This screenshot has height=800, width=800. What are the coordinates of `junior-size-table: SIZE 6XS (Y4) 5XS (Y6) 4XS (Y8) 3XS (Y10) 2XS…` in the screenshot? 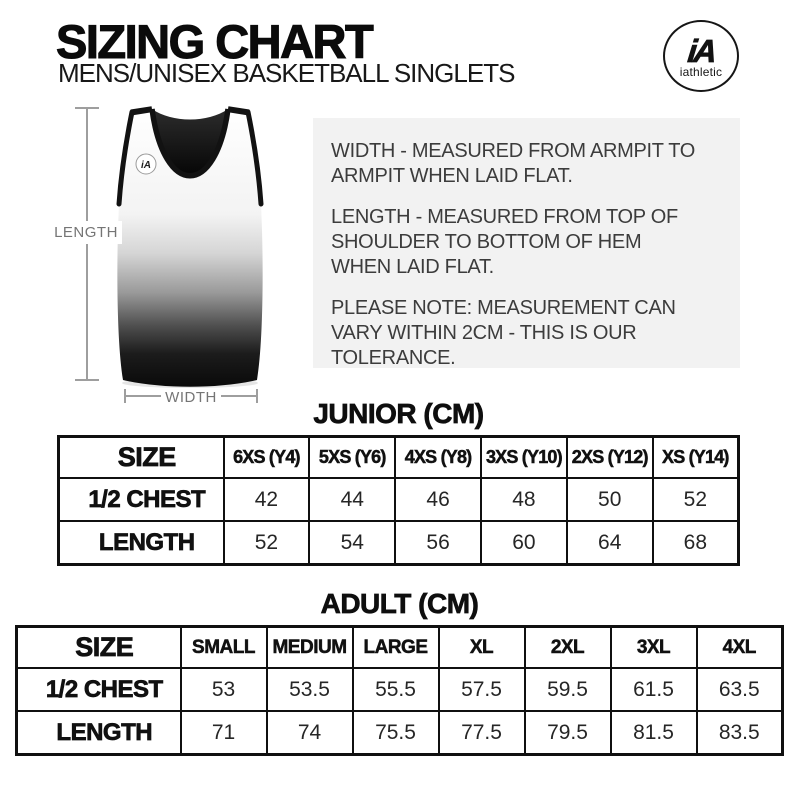 It's located at (398, 500).